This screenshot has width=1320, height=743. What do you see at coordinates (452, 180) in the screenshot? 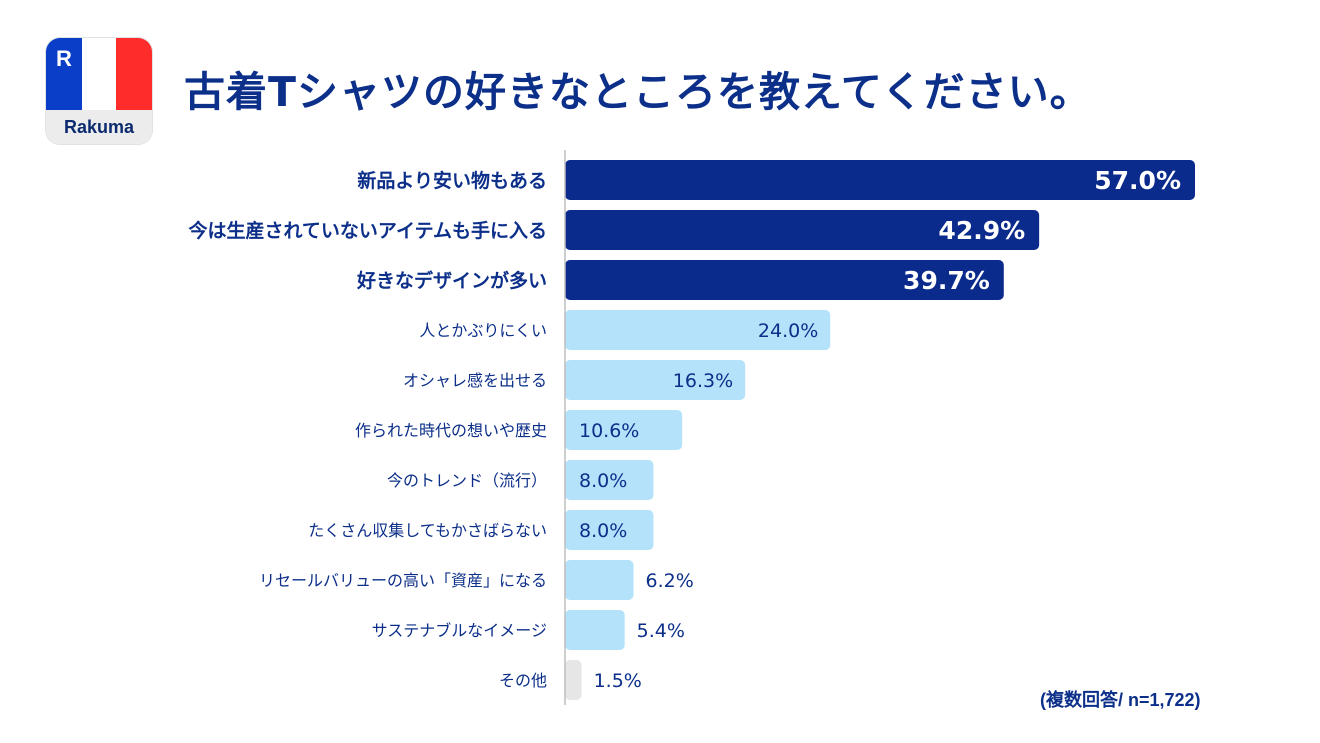
I see `category-label-0: 新品より安い物もある` at bounding box center [452, 180].